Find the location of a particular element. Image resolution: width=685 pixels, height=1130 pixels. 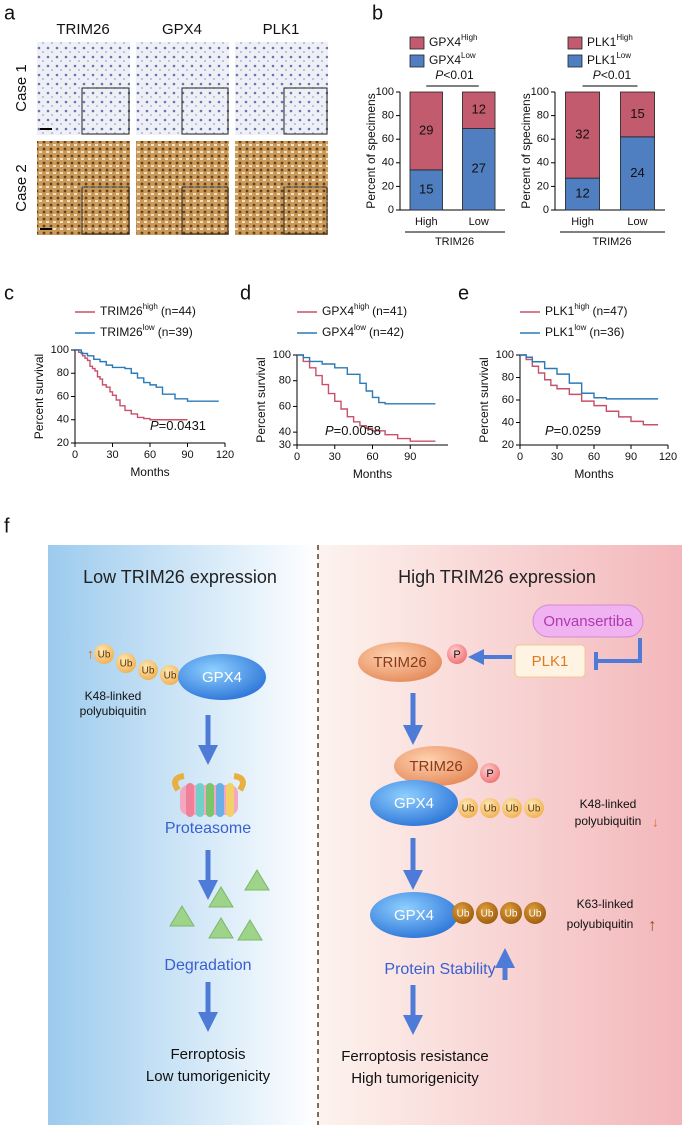

protein-label: GPX4 is located at coordinates (414, 915).